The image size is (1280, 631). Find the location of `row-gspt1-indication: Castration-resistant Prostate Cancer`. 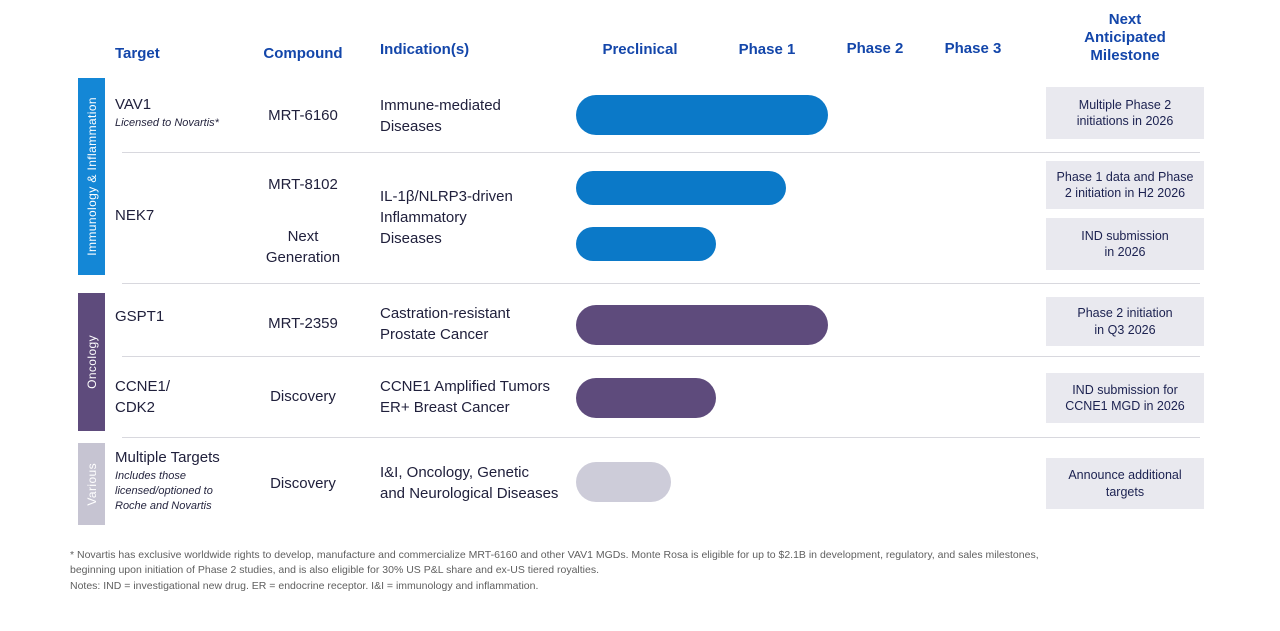

row-gspt1-indication: Castration-resistant Prostate Cancer is located at coordinates (445, 324).